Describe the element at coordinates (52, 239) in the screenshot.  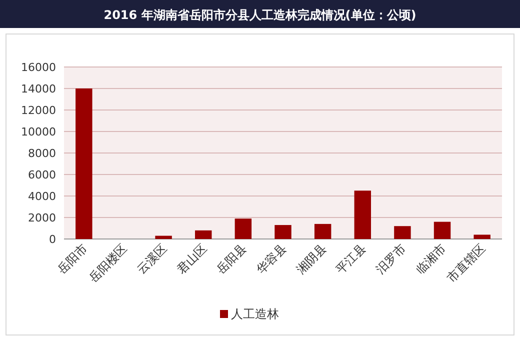
I see `y-tick-label: 0` at that location.